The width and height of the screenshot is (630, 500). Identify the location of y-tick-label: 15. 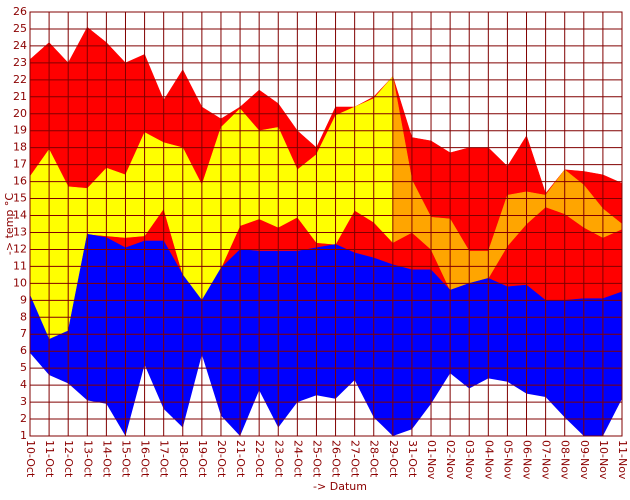
(20, 198).